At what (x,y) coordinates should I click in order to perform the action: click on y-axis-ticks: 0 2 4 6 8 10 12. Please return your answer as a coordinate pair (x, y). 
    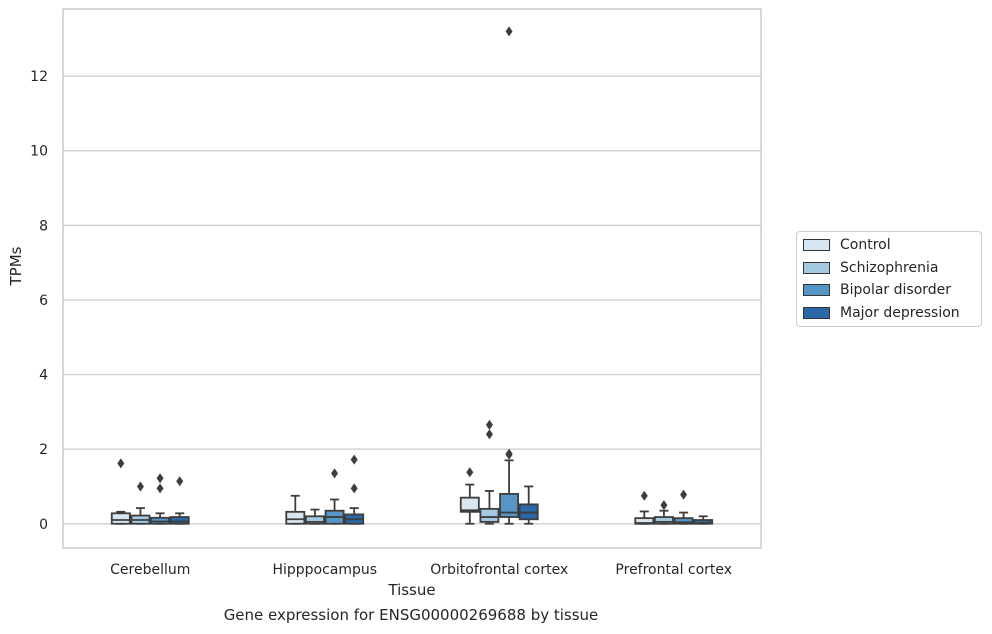
    Looking at the image, I should click on (39, 301).